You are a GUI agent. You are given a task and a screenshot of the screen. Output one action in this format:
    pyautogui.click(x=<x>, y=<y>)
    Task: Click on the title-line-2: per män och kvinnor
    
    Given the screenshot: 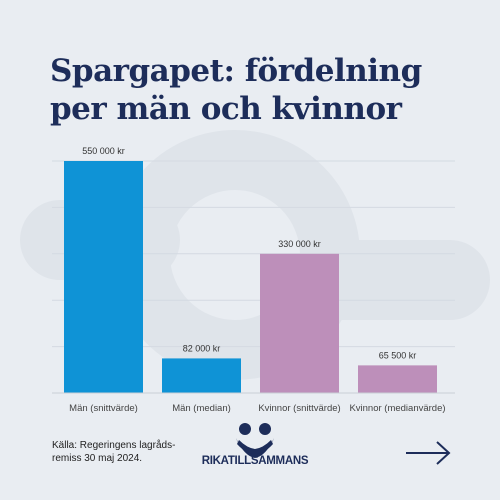 What is the action you would take?
    pyautogui.click(x=226, y=109)
    